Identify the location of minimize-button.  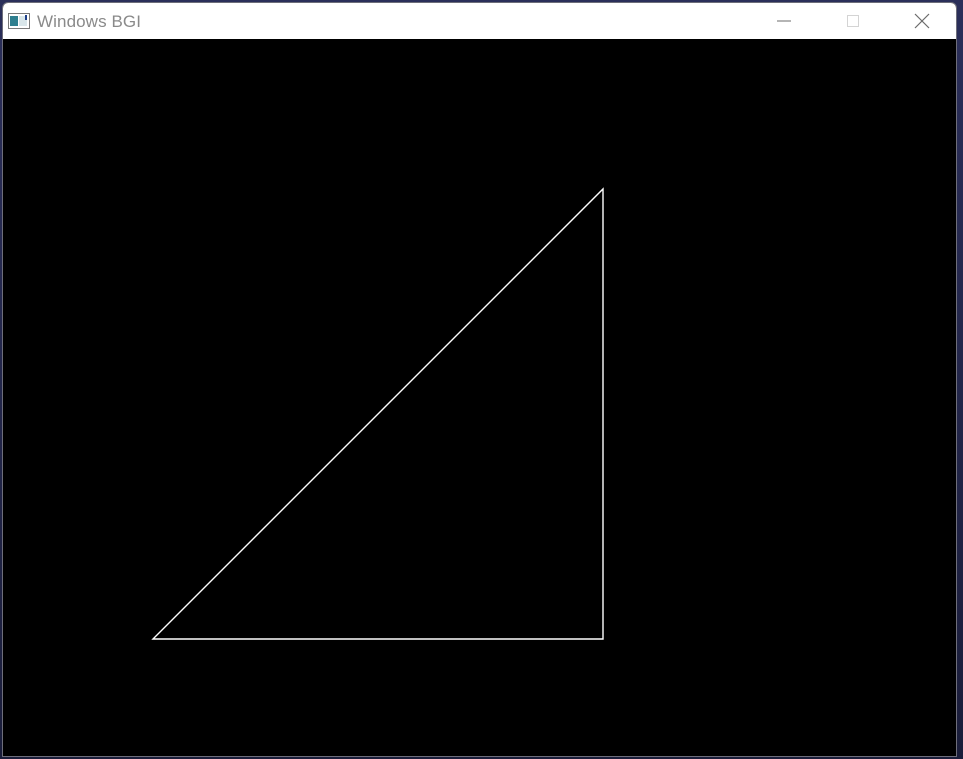
(783, 21).